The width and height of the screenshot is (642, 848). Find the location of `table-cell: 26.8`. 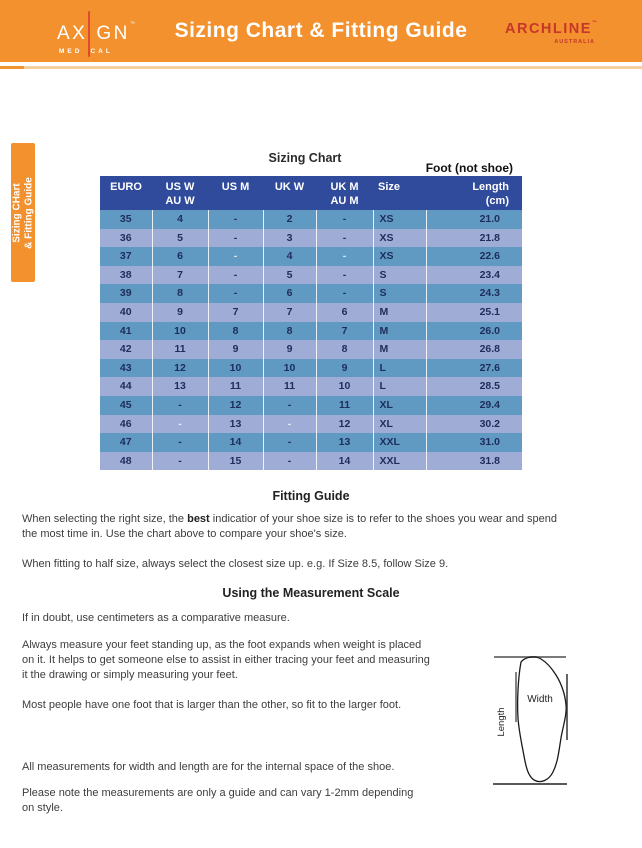

table-cell: 26.8 is located at coordinates (473, 349).